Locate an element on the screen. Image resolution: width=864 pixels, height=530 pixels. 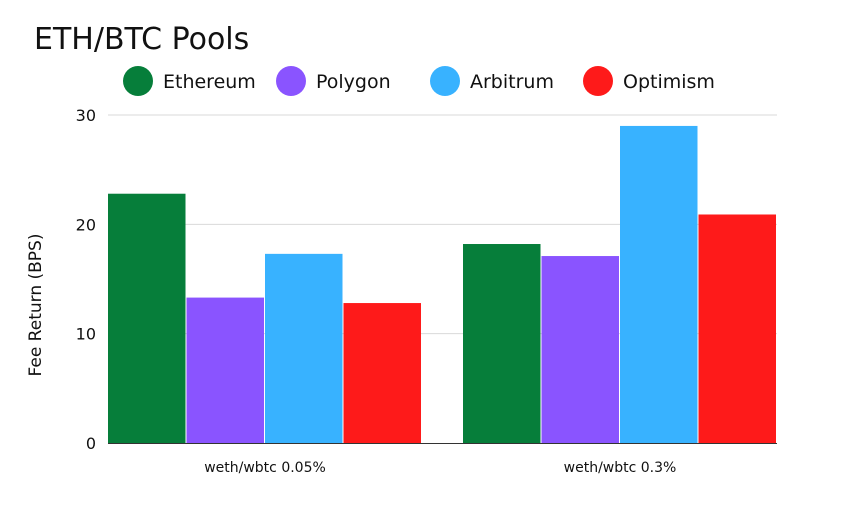
x-category-label: weth/wbtc 0.3% is located at coordinates (620, 468).